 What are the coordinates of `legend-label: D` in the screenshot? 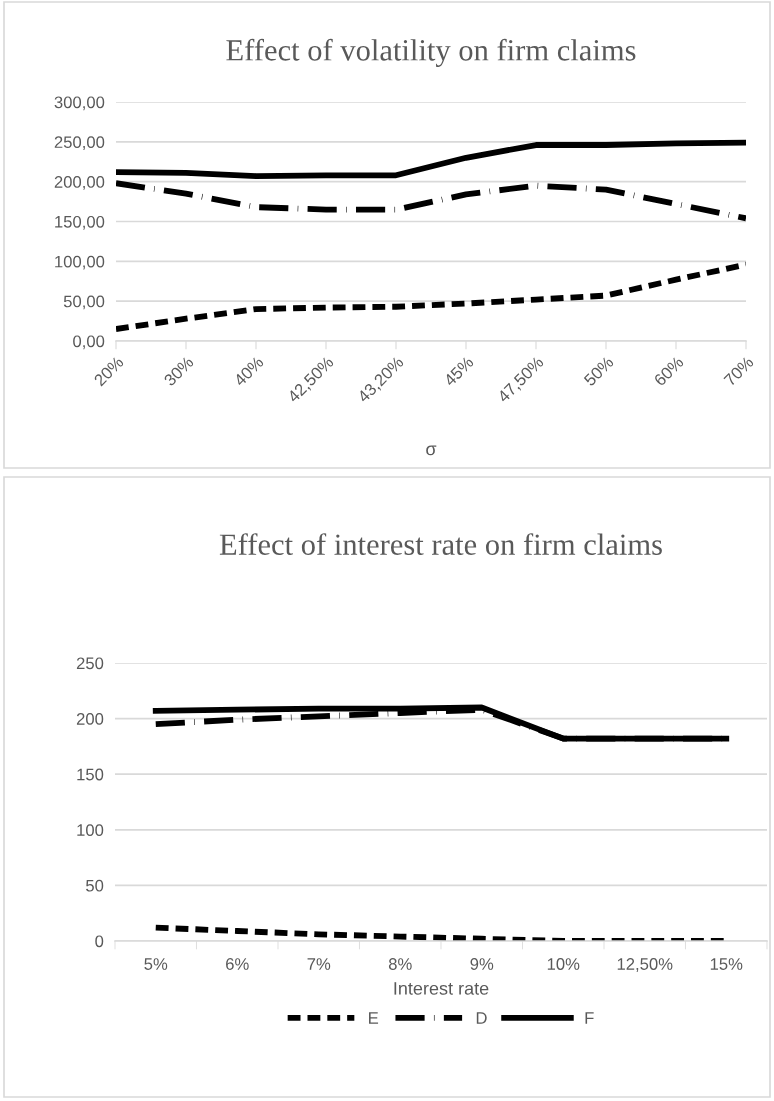 It's located at (481, 1018).